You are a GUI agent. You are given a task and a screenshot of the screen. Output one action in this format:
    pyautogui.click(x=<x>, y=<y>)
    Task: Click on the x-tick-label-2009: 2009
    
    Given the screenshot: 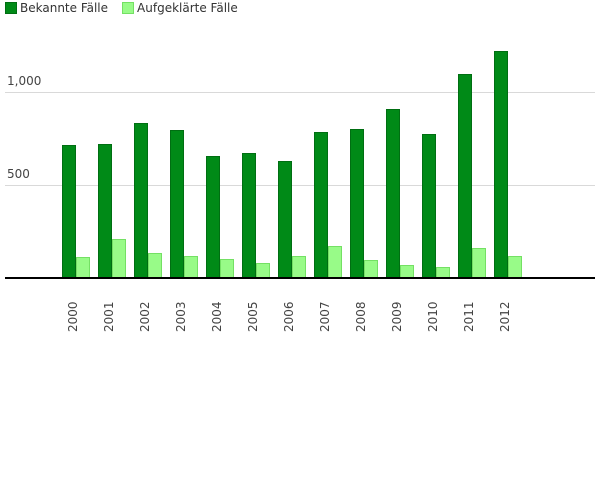 What is the action you would take?
    pyautogui.click(x=397, y=316)
    